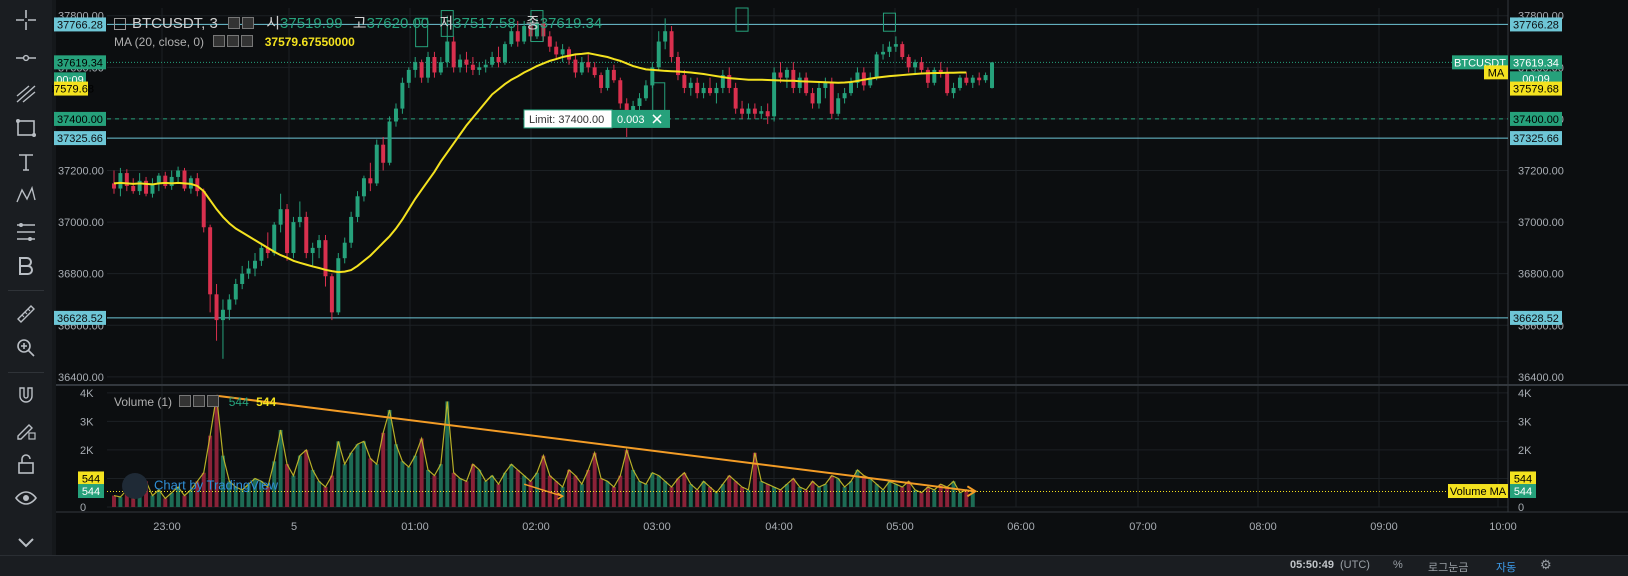 This screenshot has width=1628, height=576. I want to click on unlock-icon, so click(26, 464).